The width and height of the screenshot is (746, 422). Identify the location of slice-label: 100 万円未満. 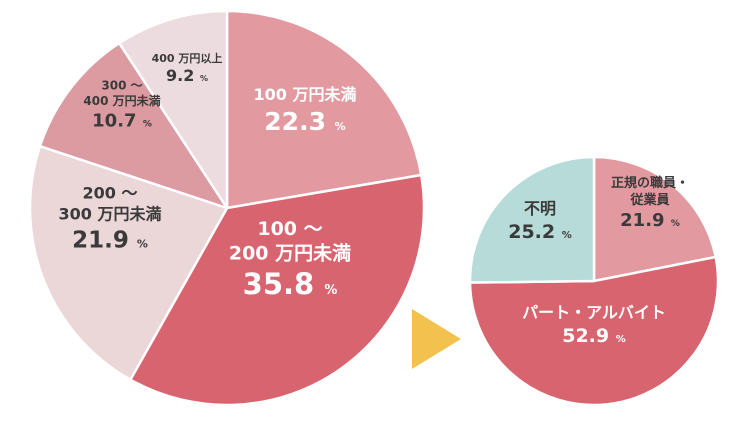
(305, 94).